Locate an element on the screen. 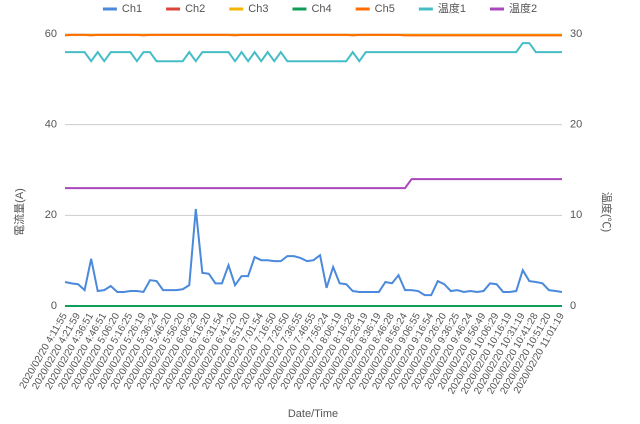 Image resolution: width=640 pixels, height=424 pixels. legend-label: Ch4 is located at coordinates (321, 9).